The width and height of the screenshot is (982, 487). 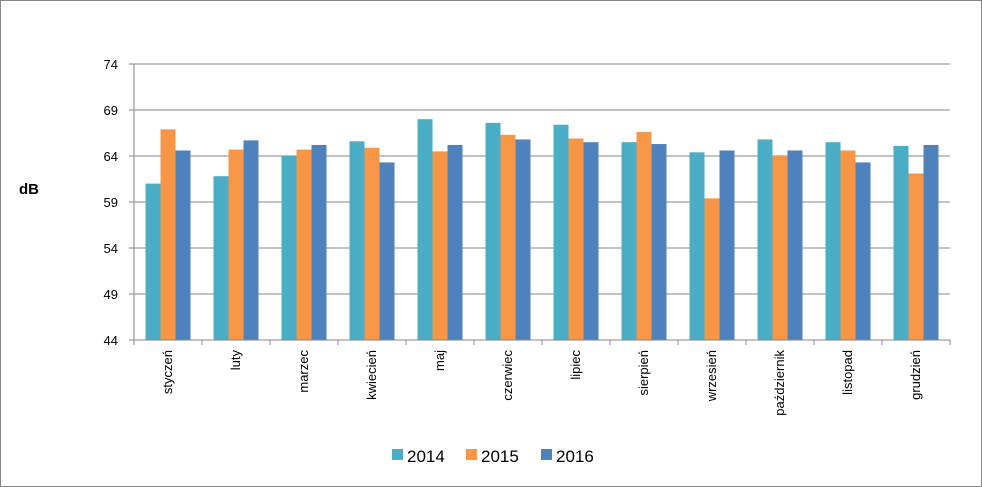 I want to click on legend-label-2015: 2015, so click(x=500, y=456).